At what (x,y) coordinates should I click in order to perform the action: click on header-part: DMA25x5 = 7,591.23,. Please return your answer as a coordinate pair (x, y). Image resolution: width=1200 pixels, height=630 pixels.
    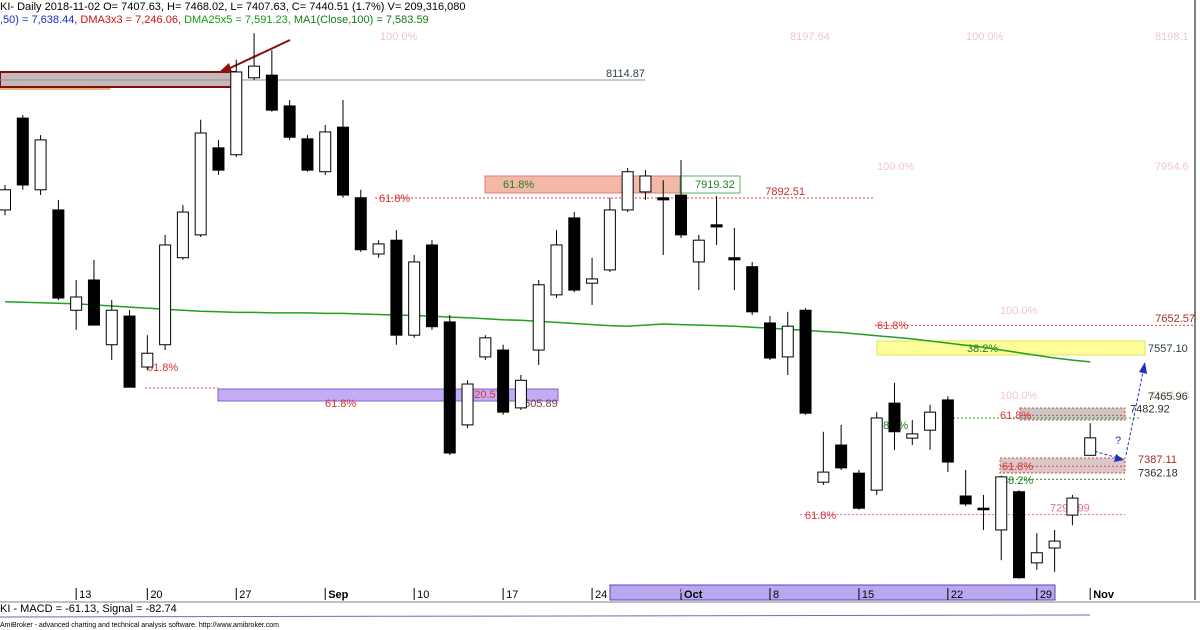
    Looking at the image, I should click on (239, 20).